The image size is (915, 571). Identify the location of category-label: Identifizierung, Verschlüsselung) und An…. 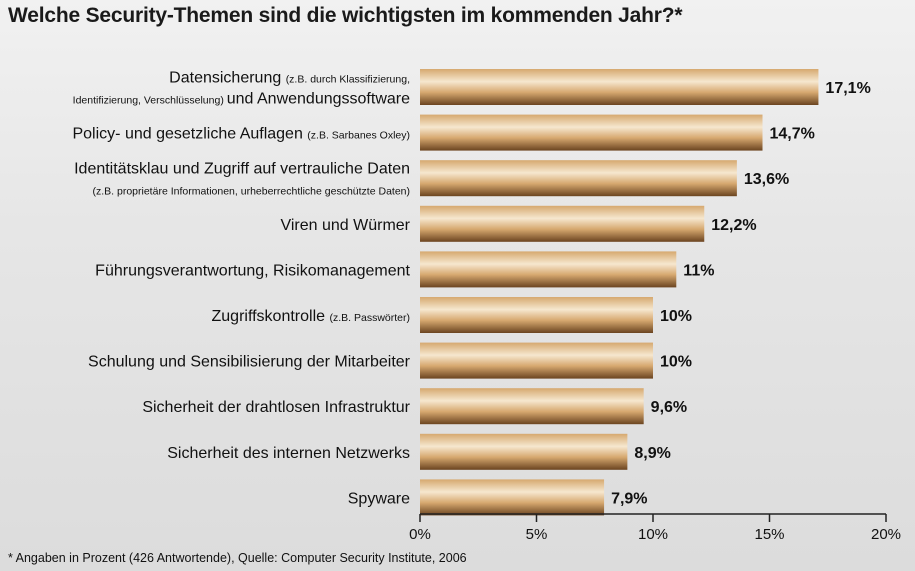
(241, 99).